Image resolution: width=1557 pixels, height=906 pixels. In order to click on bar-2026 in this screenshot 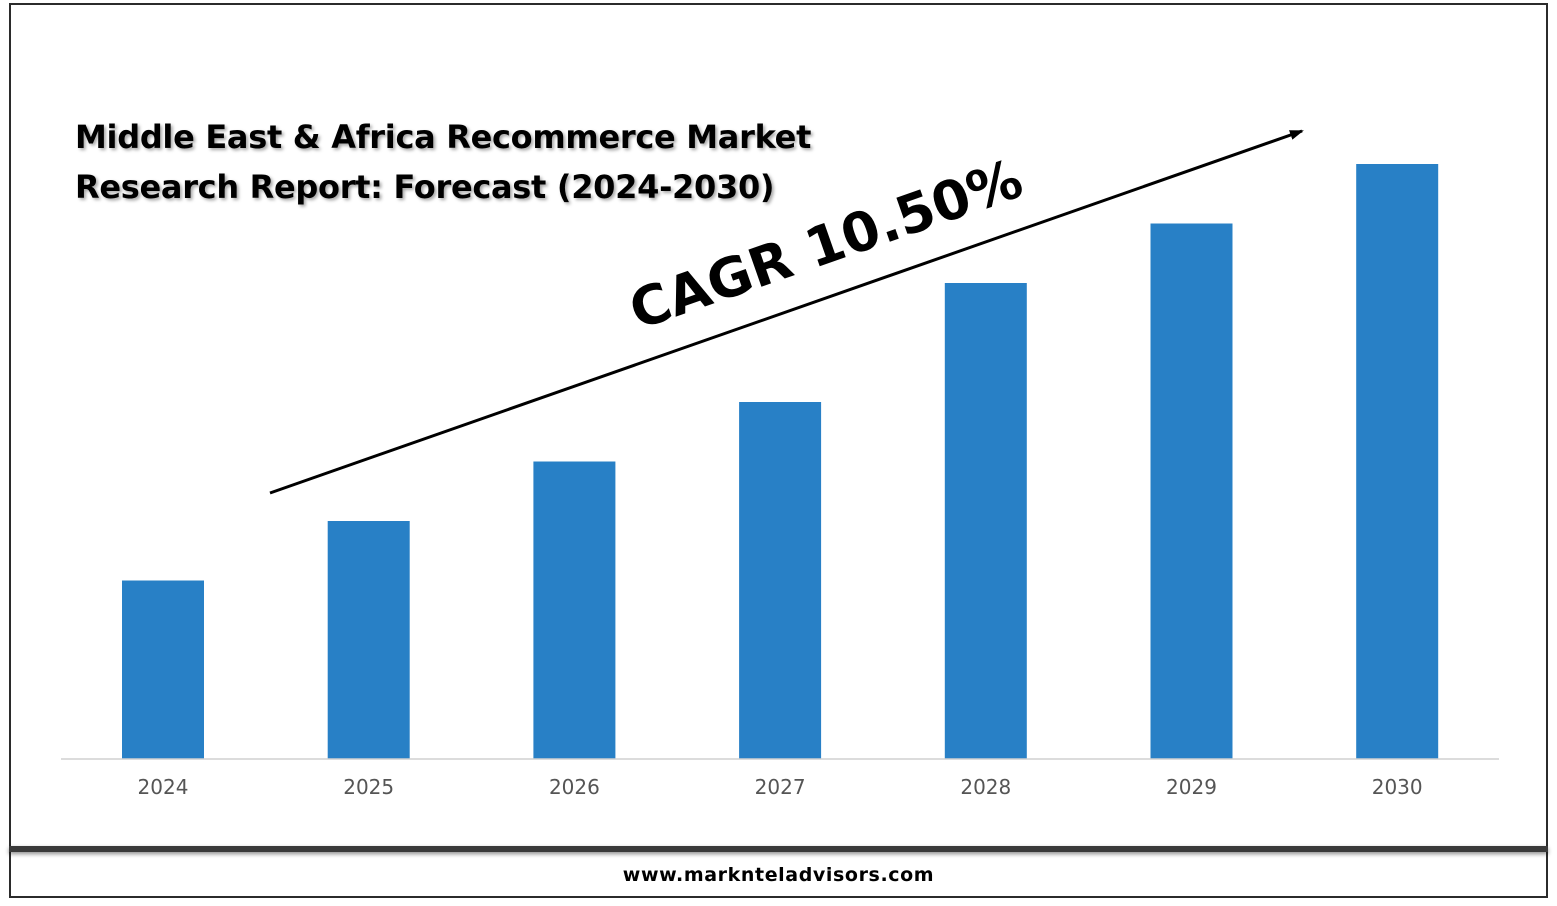, I will do `click(574, 610)`.